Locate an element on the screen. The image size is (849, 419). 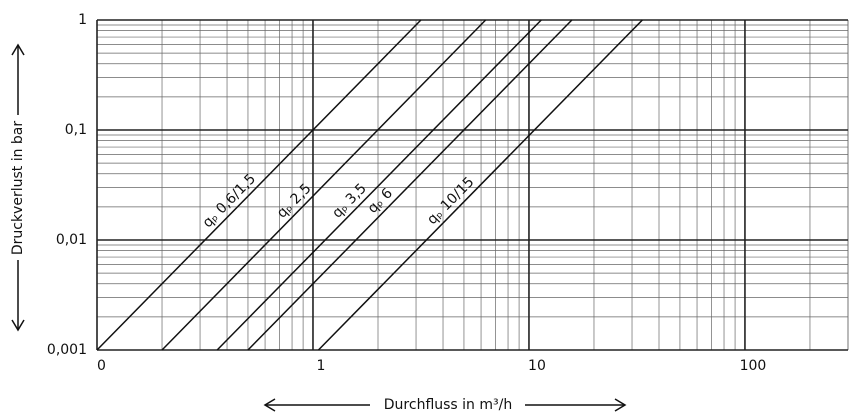
x-axis-label: Durchfluss in m³/h is located at coordinates (448, 405).